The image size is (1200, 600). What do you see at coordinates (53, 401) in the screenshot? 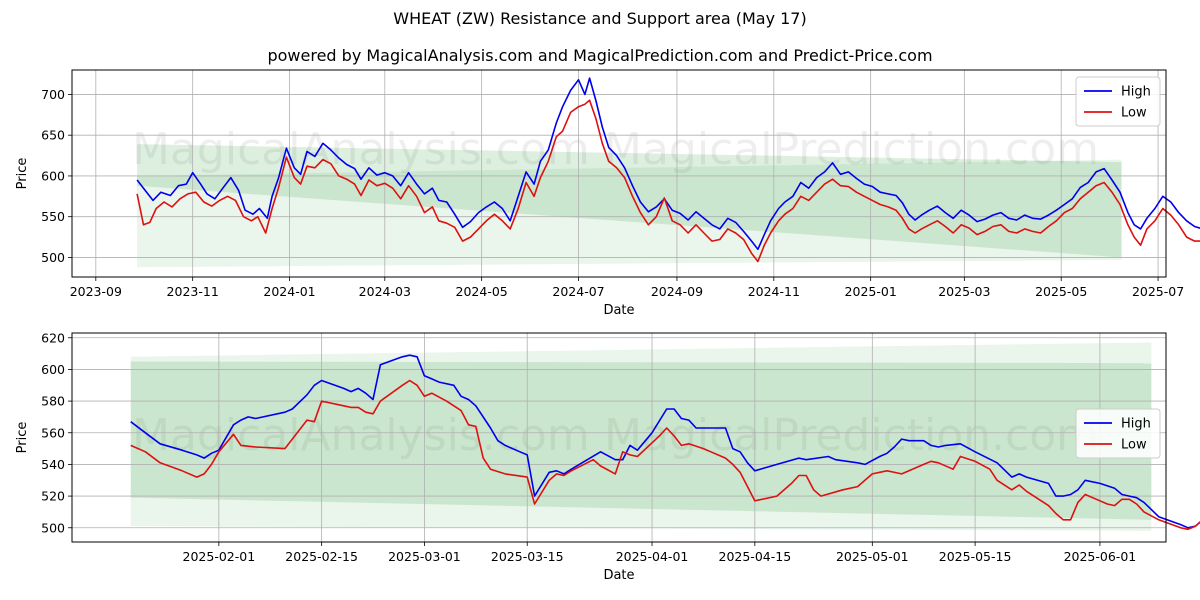
I see `y-tick-label: 580` at bounding box center [53, 401].